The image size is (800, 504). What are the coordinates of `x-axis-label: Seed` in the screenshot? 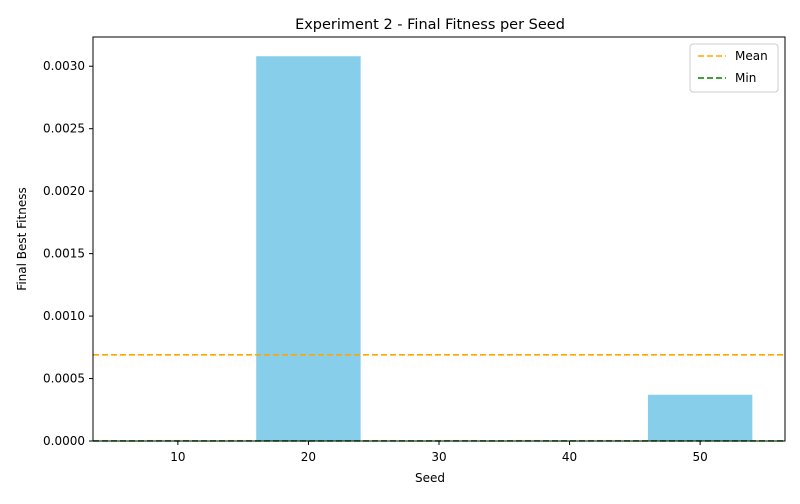 It's located at (430, 478).